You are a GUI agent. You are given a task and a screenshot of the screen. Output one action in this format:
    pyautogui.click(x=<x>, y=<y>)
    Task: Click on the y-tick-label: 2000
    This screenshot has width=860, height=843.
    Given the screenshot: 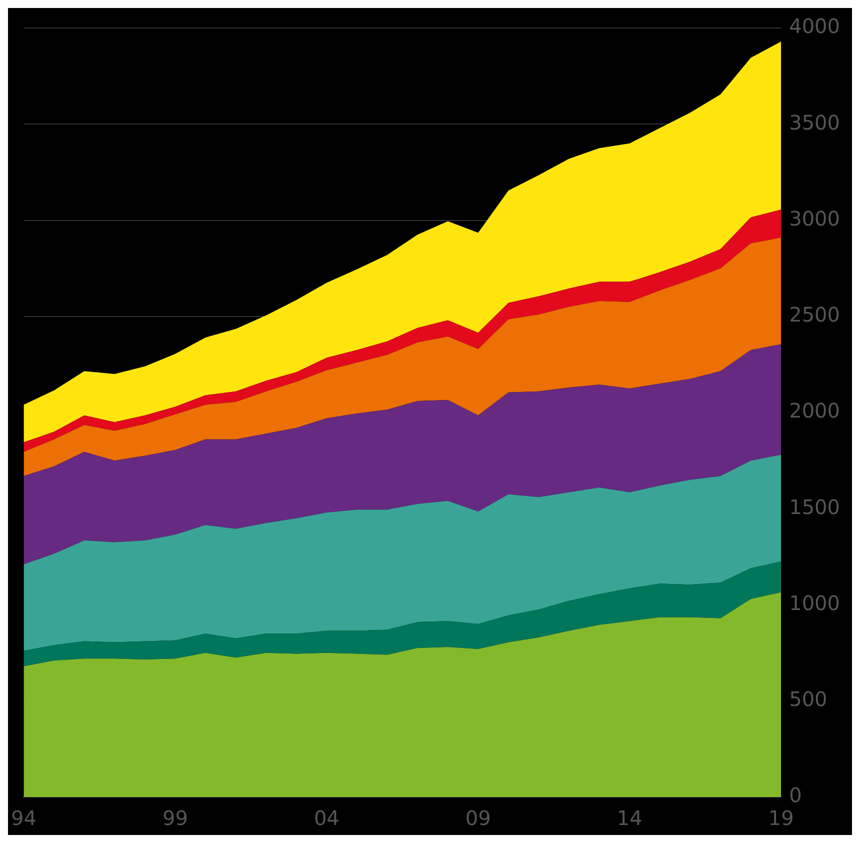 What is the action you would take?
    pyautogui.click(x=814, y=410)
    